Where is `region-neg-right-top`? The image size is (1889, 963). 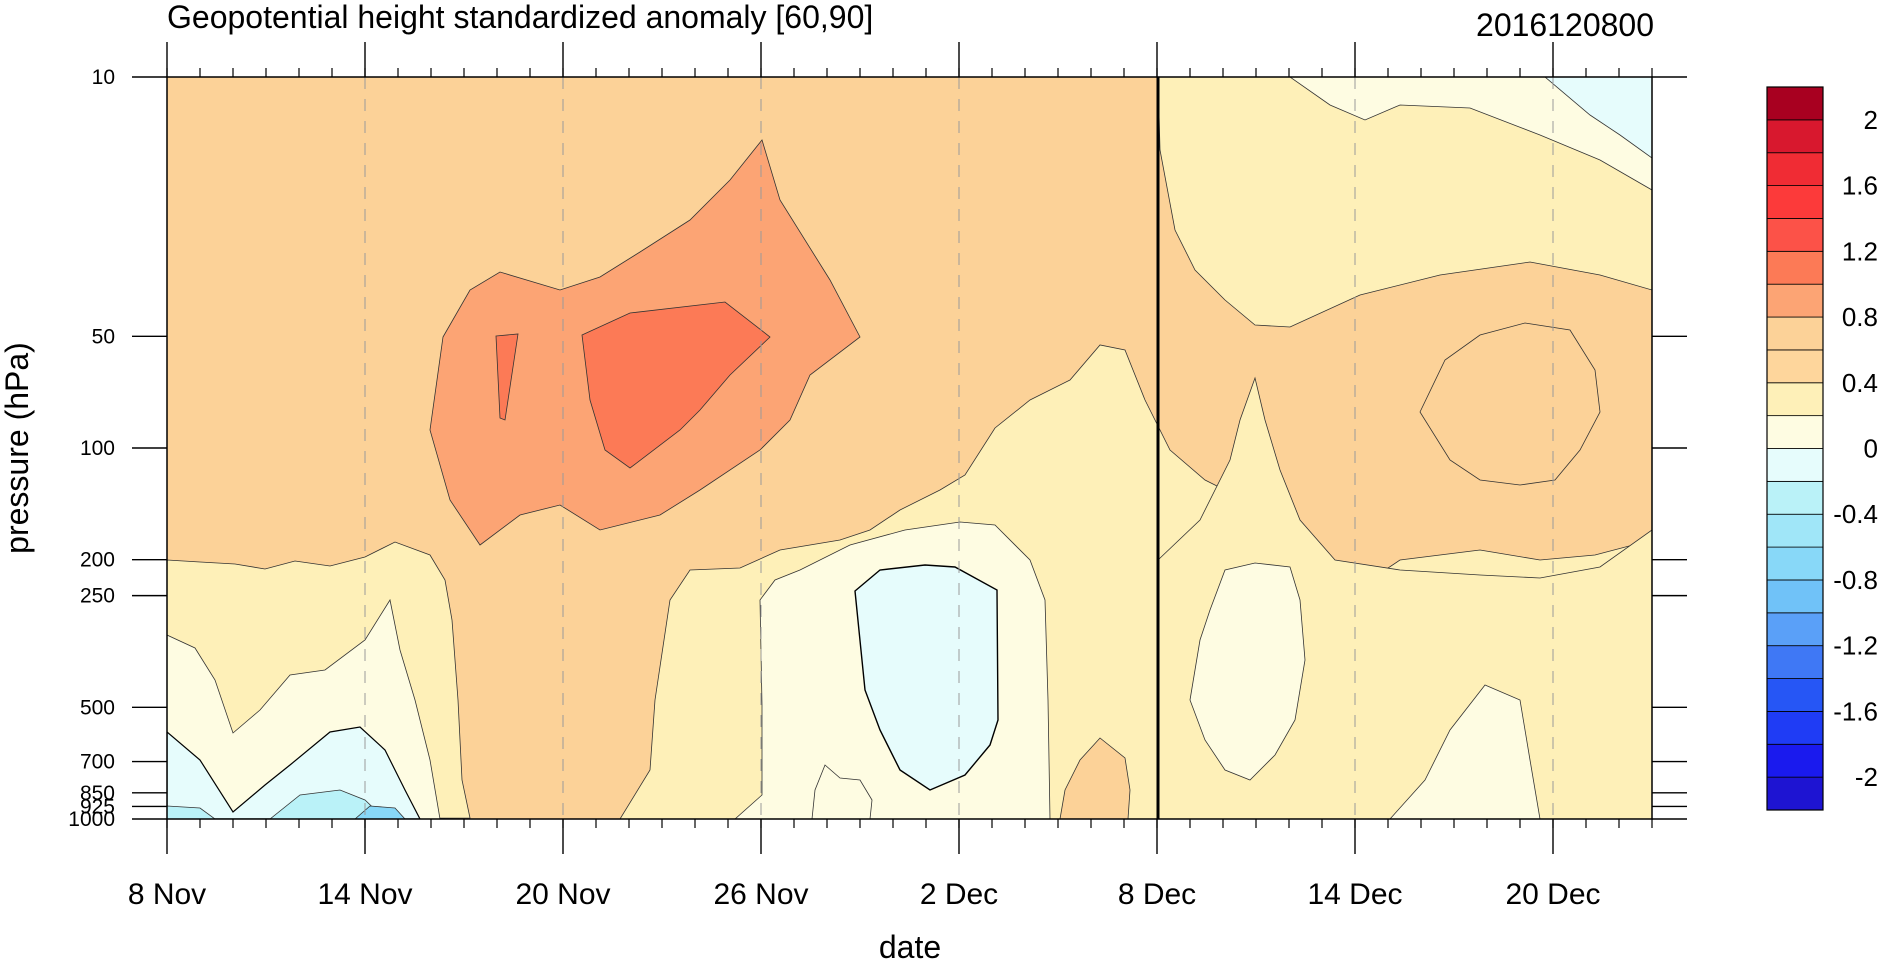 region-neg-right-top is located at coordinates (1598, 118).